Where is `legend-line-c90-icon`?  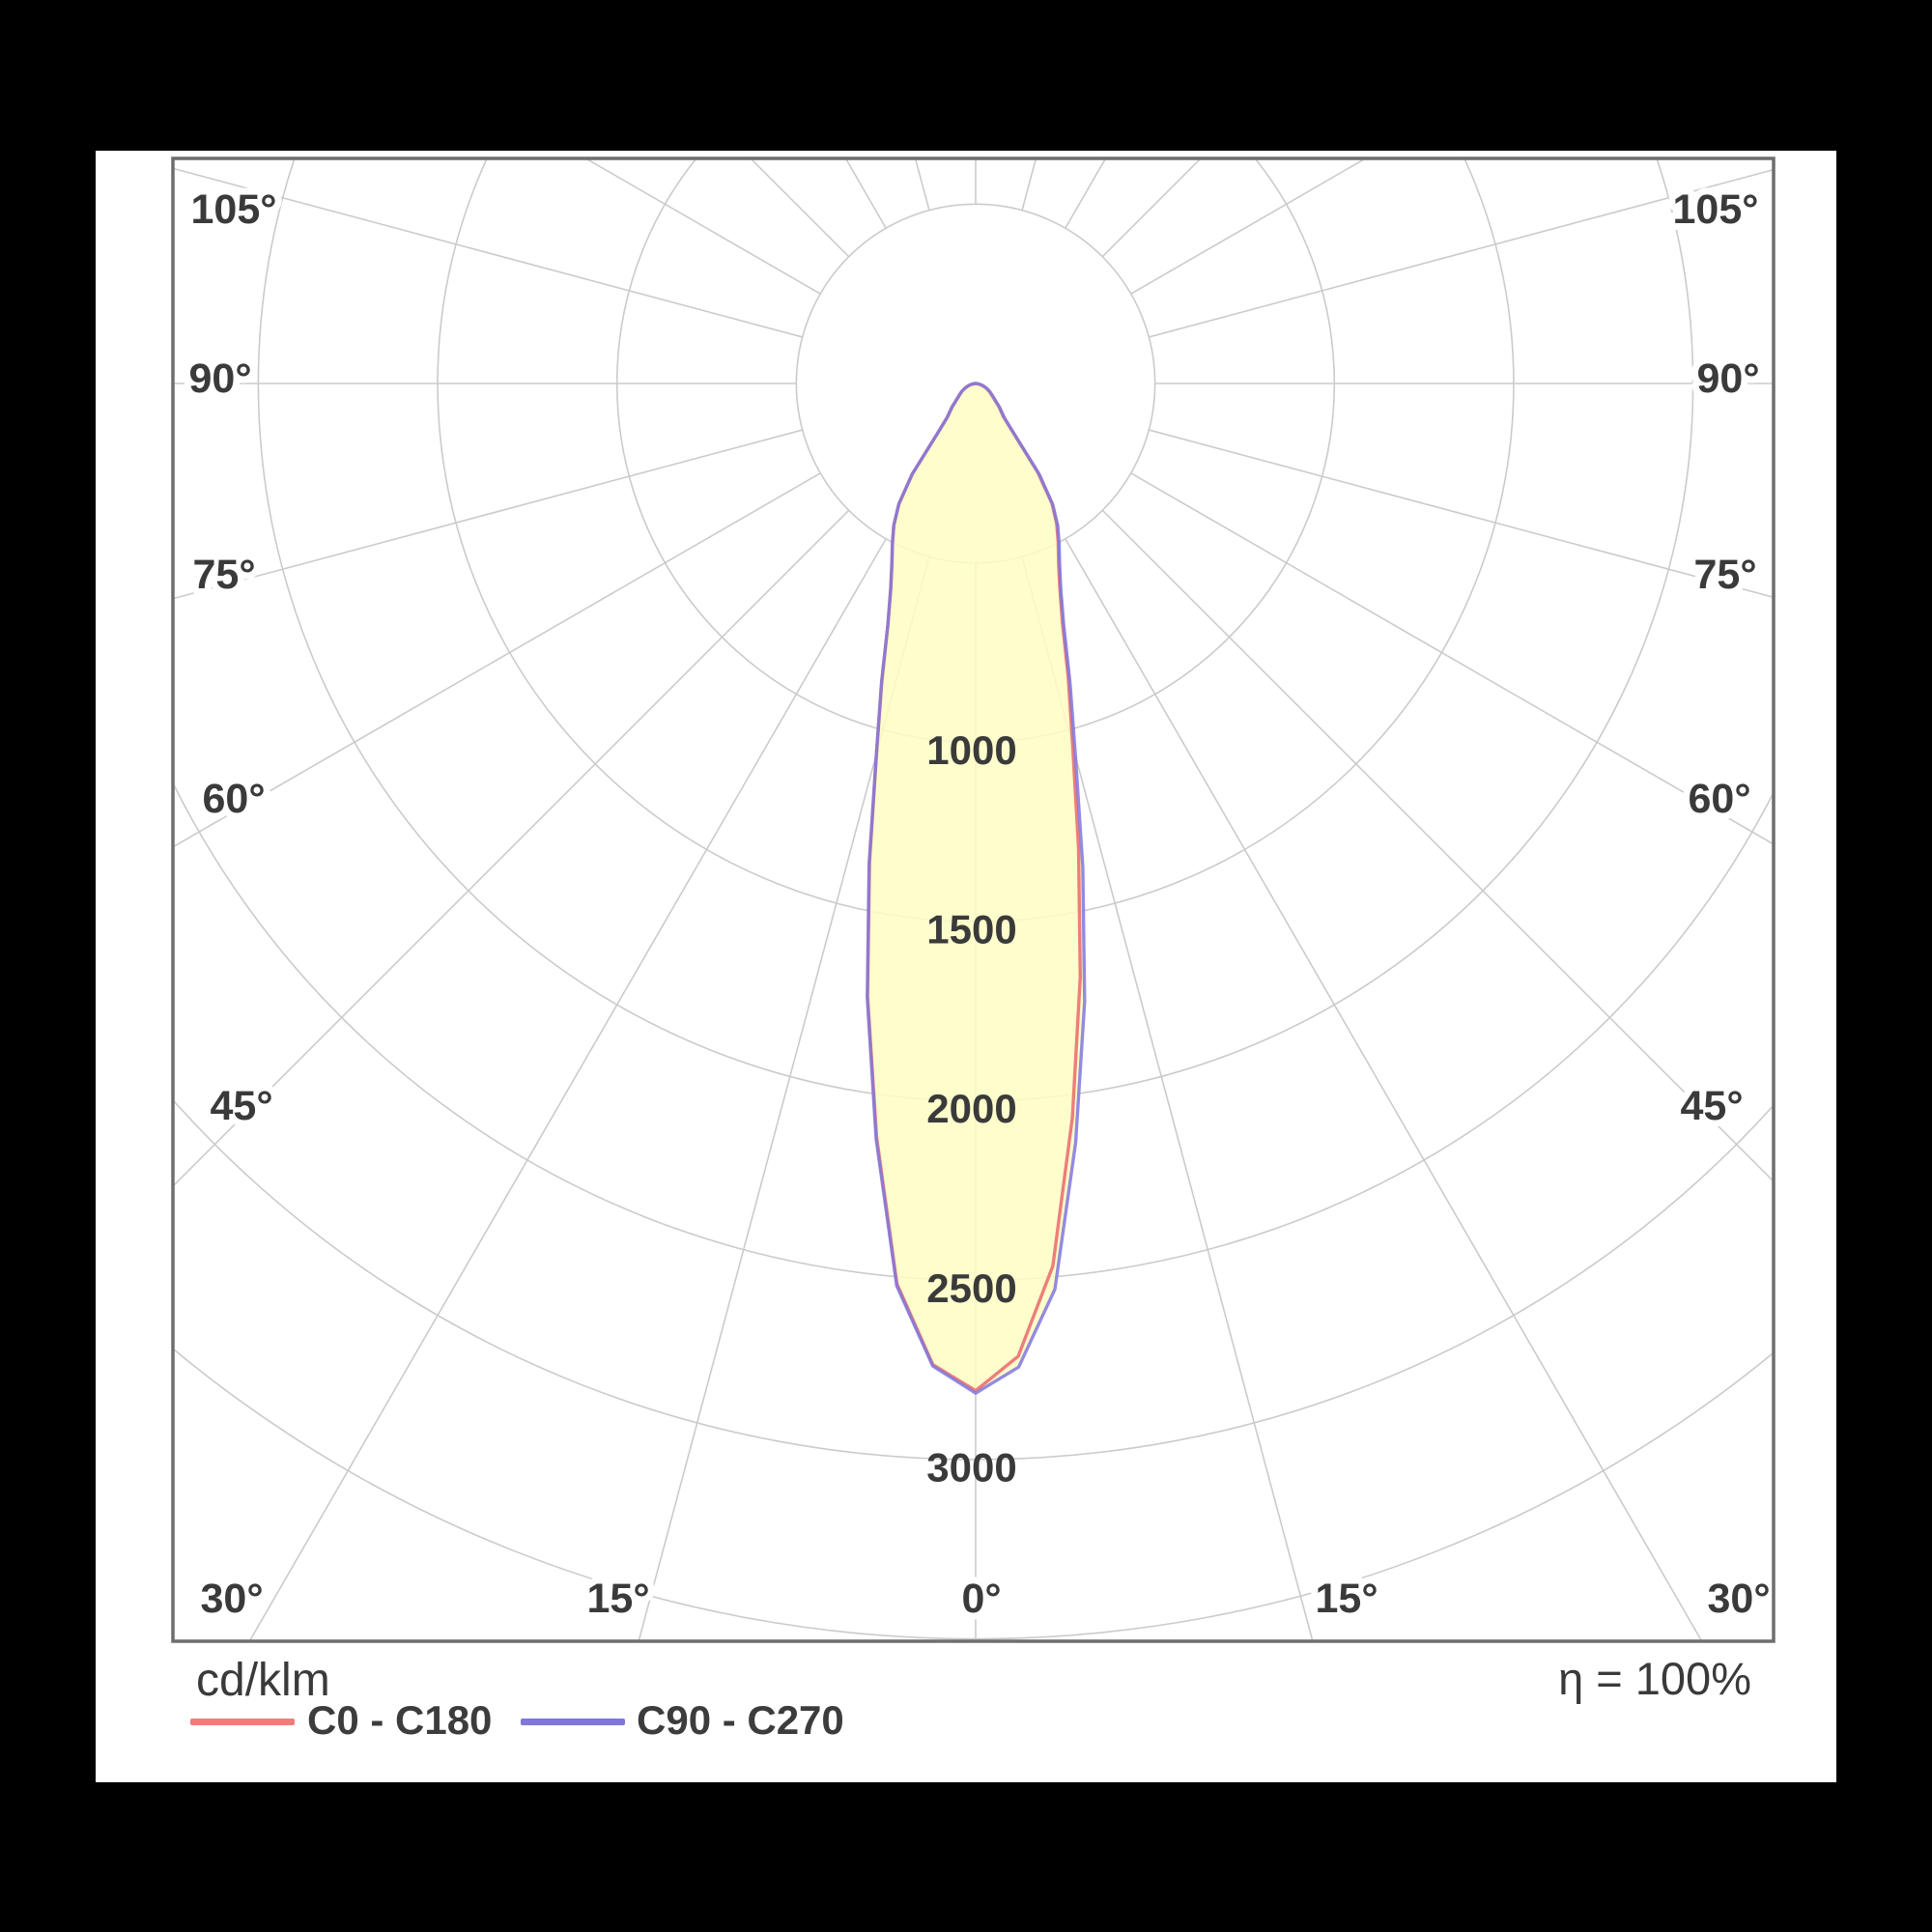 legend-line-c90-icon is located at coordinates (573, 1722).